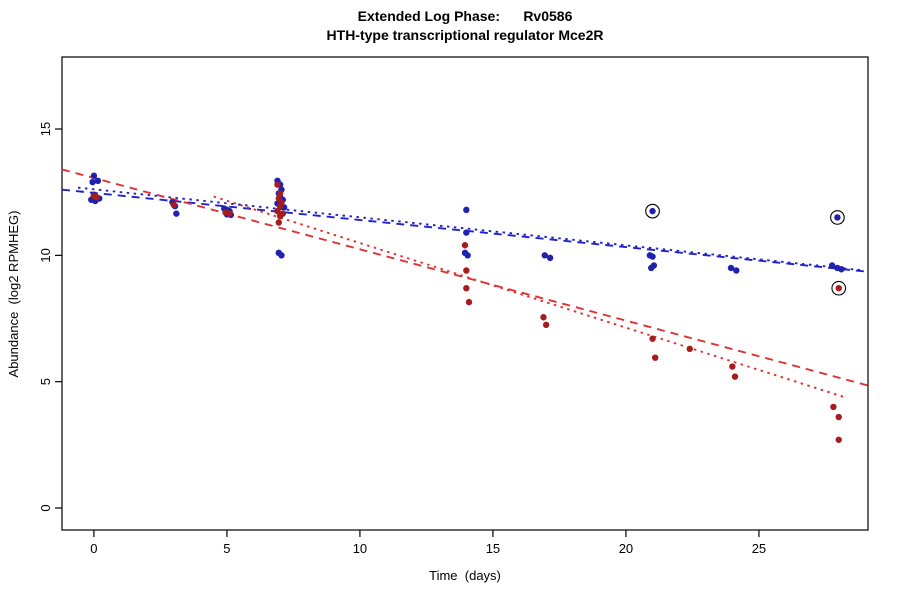 The height and width of the screenshot is (600, 900). What do you see at coordinates (226, 548) in the screenshot?
I see `x-tick-label: 5` at bounding box center [226, 548].